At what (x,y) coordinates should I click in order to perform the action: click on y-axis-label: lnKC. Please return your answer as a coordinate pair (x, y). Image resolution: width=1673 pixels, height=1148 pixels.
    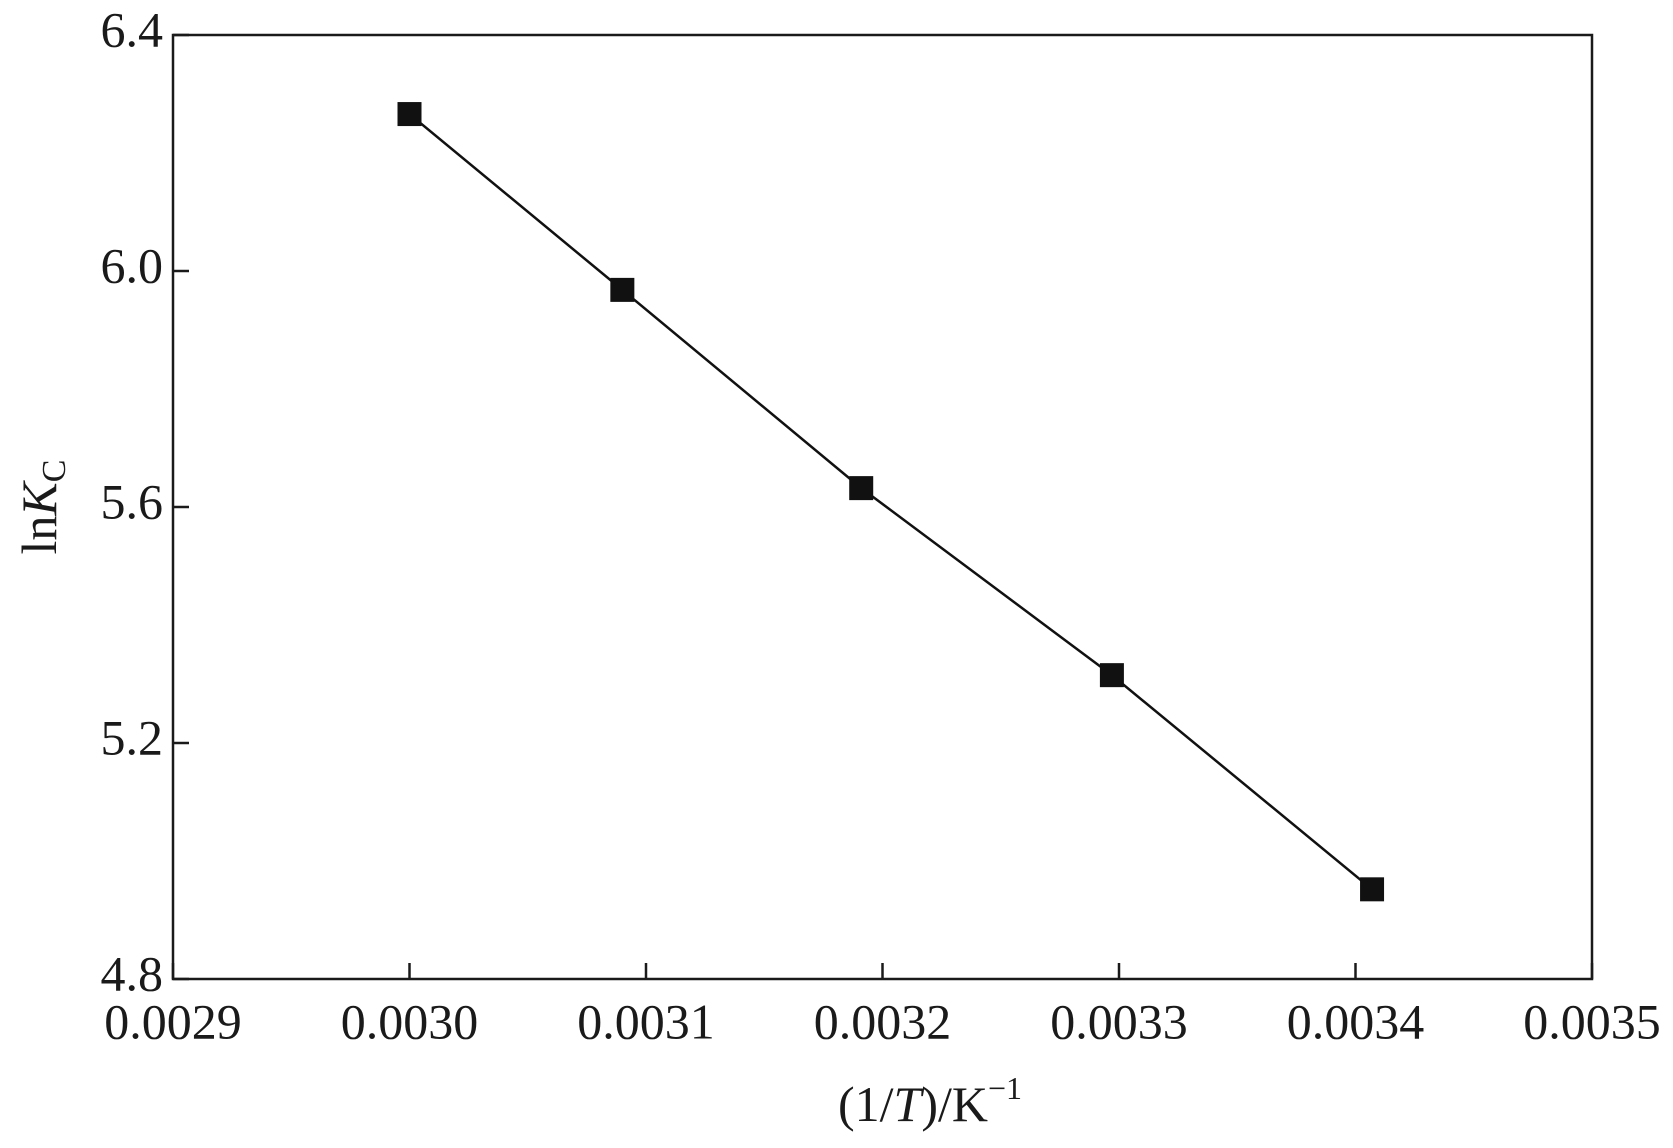
    Looking at the image, I should click on (41, 507).